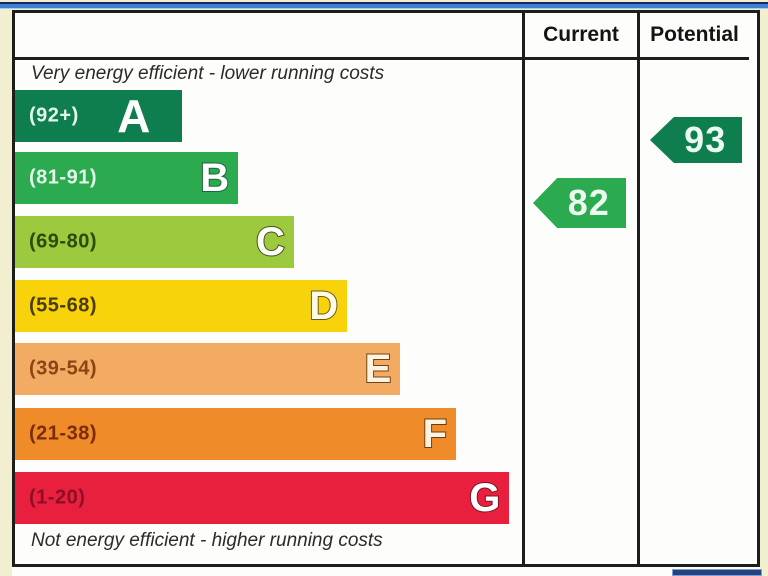 The width and height of the screenshot is (768, 576). What do you see at coordinates (63, 177) in the screenshot?
I see `band-range-label: (81-91)` at bounding box center [63, 177].